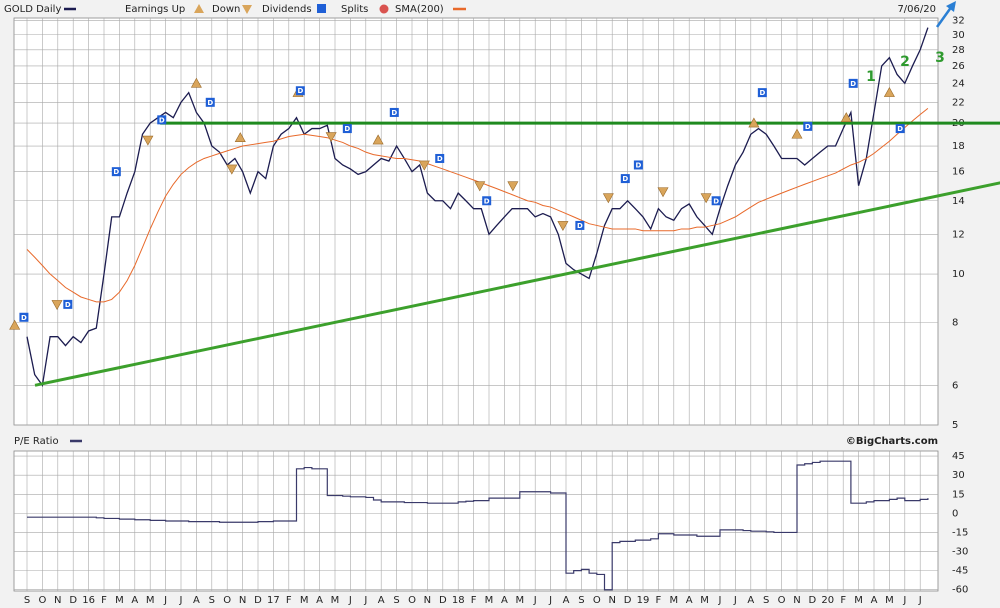 This screenshot has width=1000, height=608. I want to click on x-tick-label: 16, so click(88, 600).